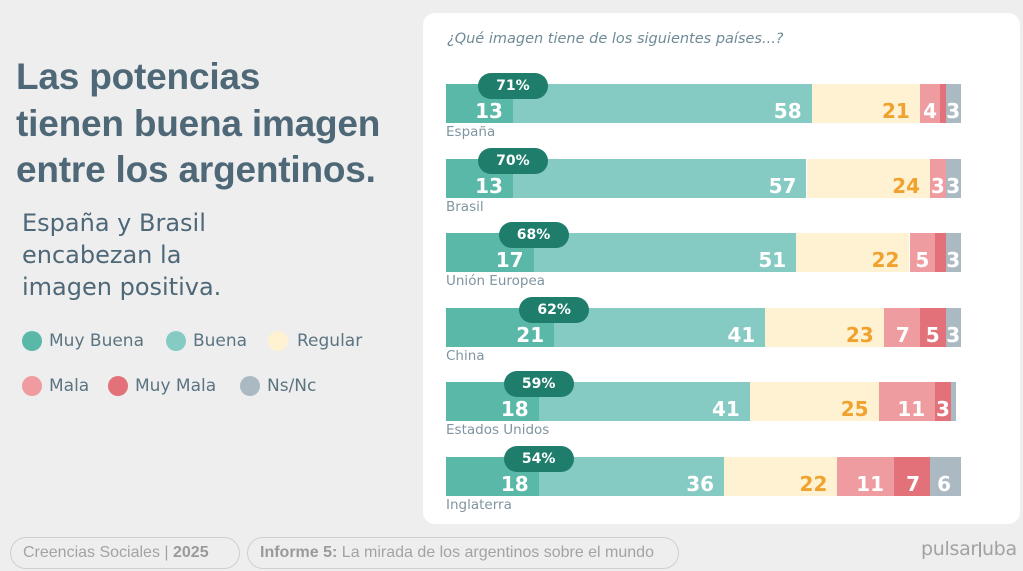 This screenshot has width=1023, height=571. I want to click on footer-report-label: Informe 5:, so click(299, 552).